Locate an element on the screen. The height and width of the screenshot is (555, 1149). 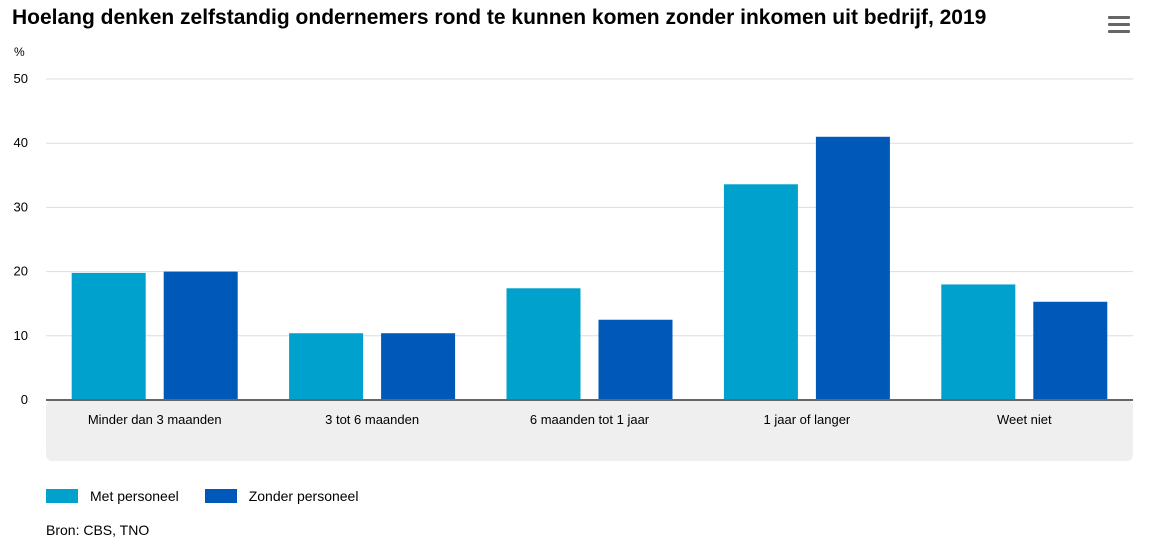
y-axis-unit: % is located at coordinates (19, 52).